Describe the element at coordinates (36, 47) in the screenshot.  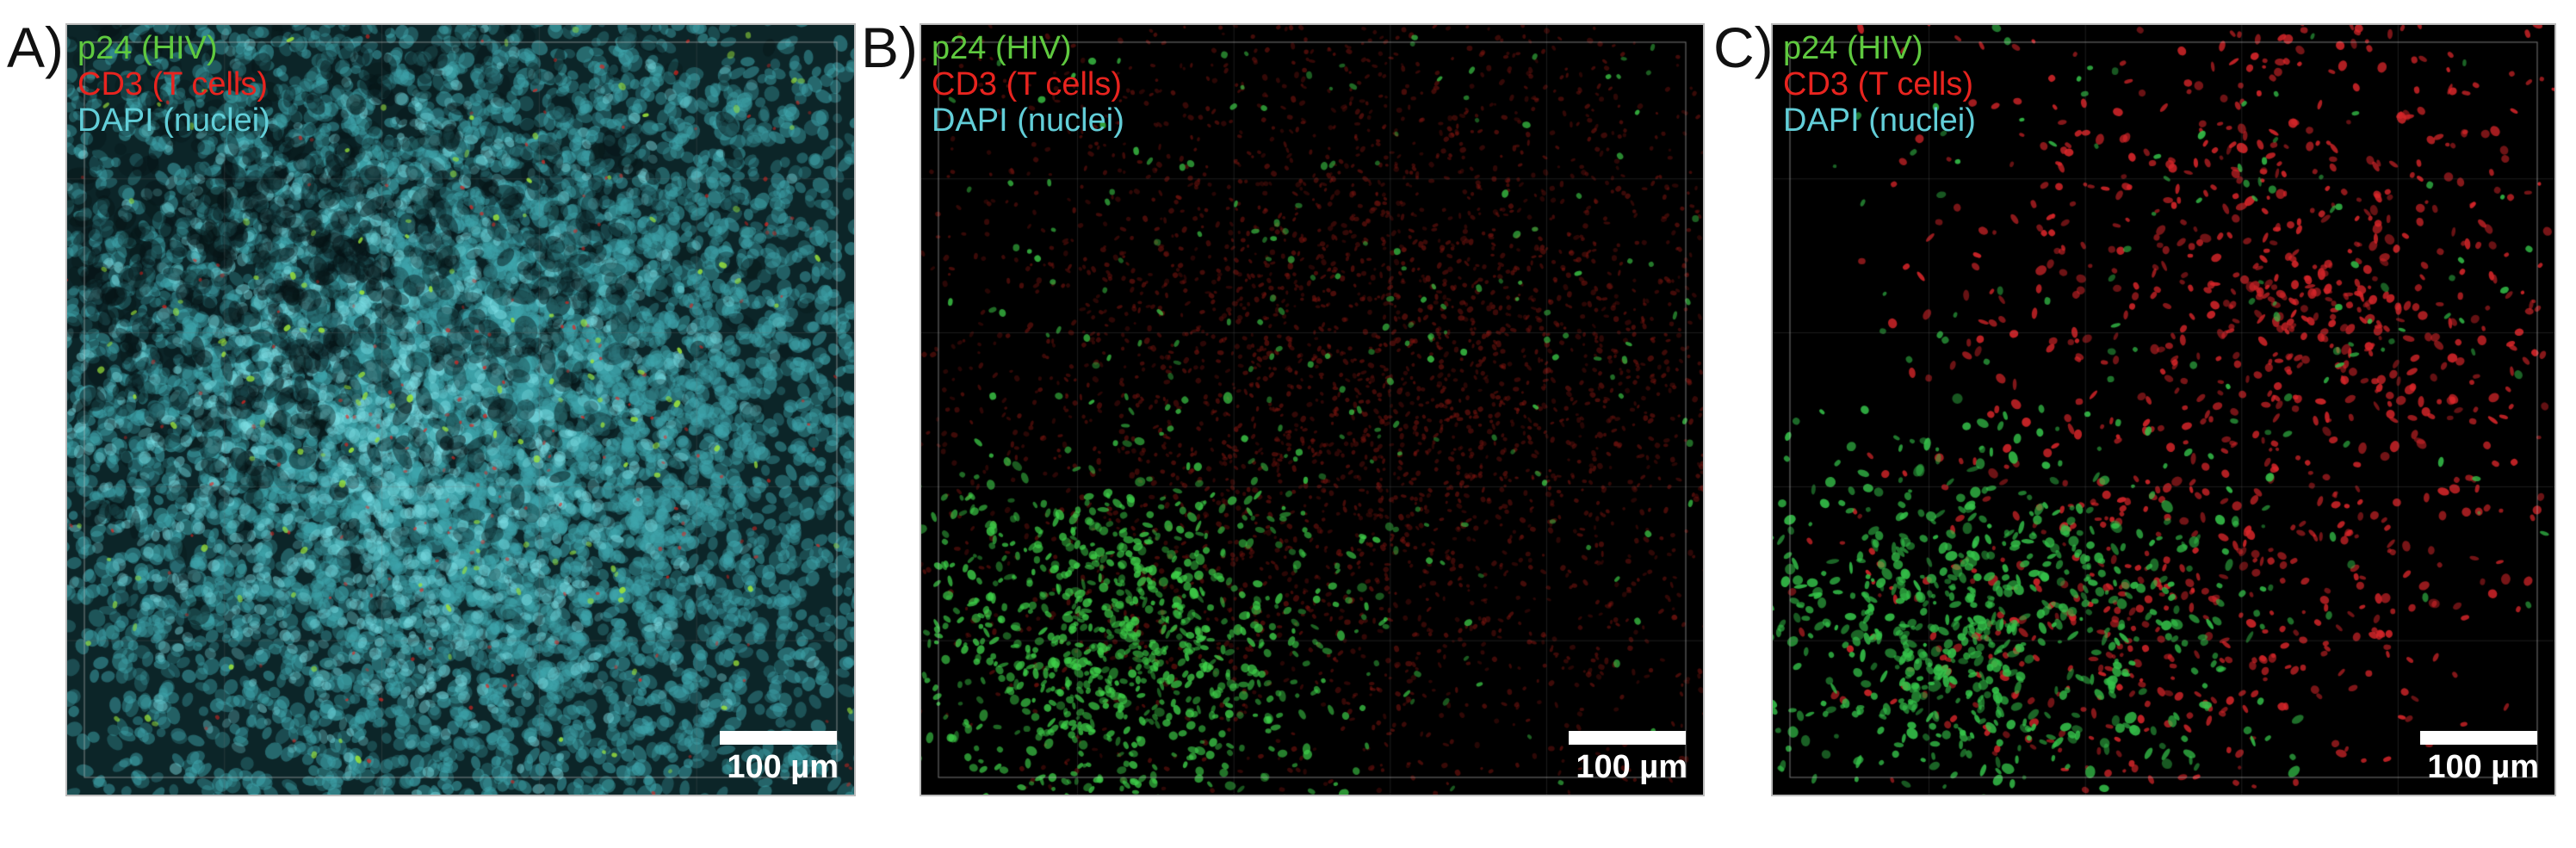
I see `panel-letter-a: A)` at that location.